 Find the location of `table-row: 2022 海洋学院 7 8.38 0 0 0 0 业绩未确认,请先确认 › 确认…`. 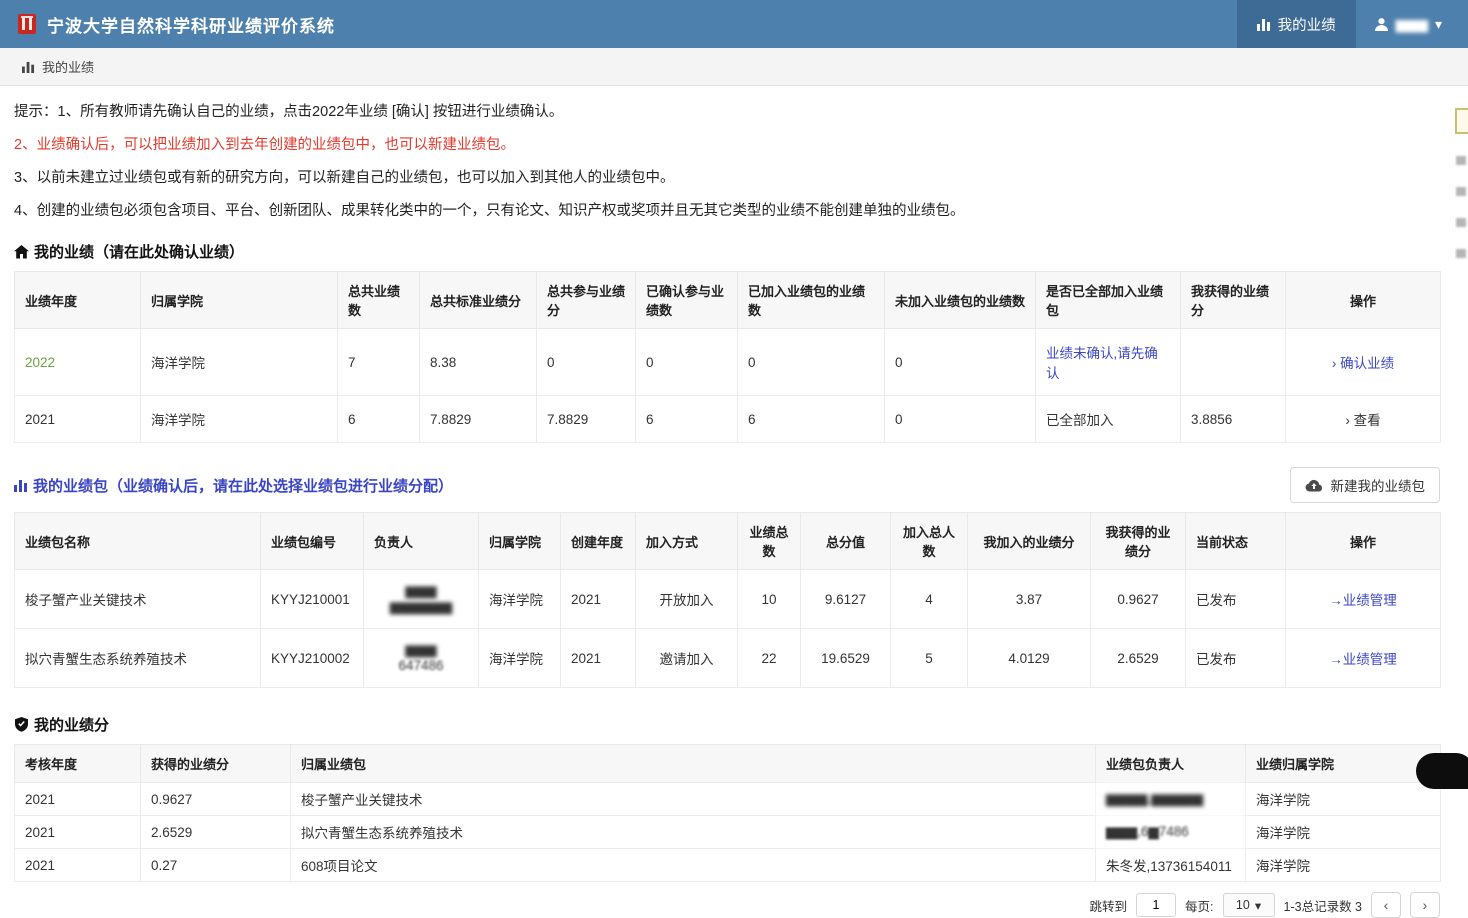

table-row: 2022 海洋学院 7 8.38 0 0 0 0 业绩未确认,请先确认 › 确认… is located at coordinates (727, 362).